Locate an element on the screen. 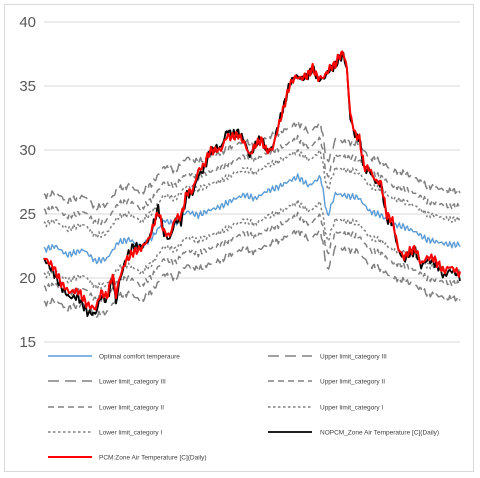 The height and width of the screenshot is (478, 480). legend-label: Optimal comfort temperaure is located at coordinates (139, 357).